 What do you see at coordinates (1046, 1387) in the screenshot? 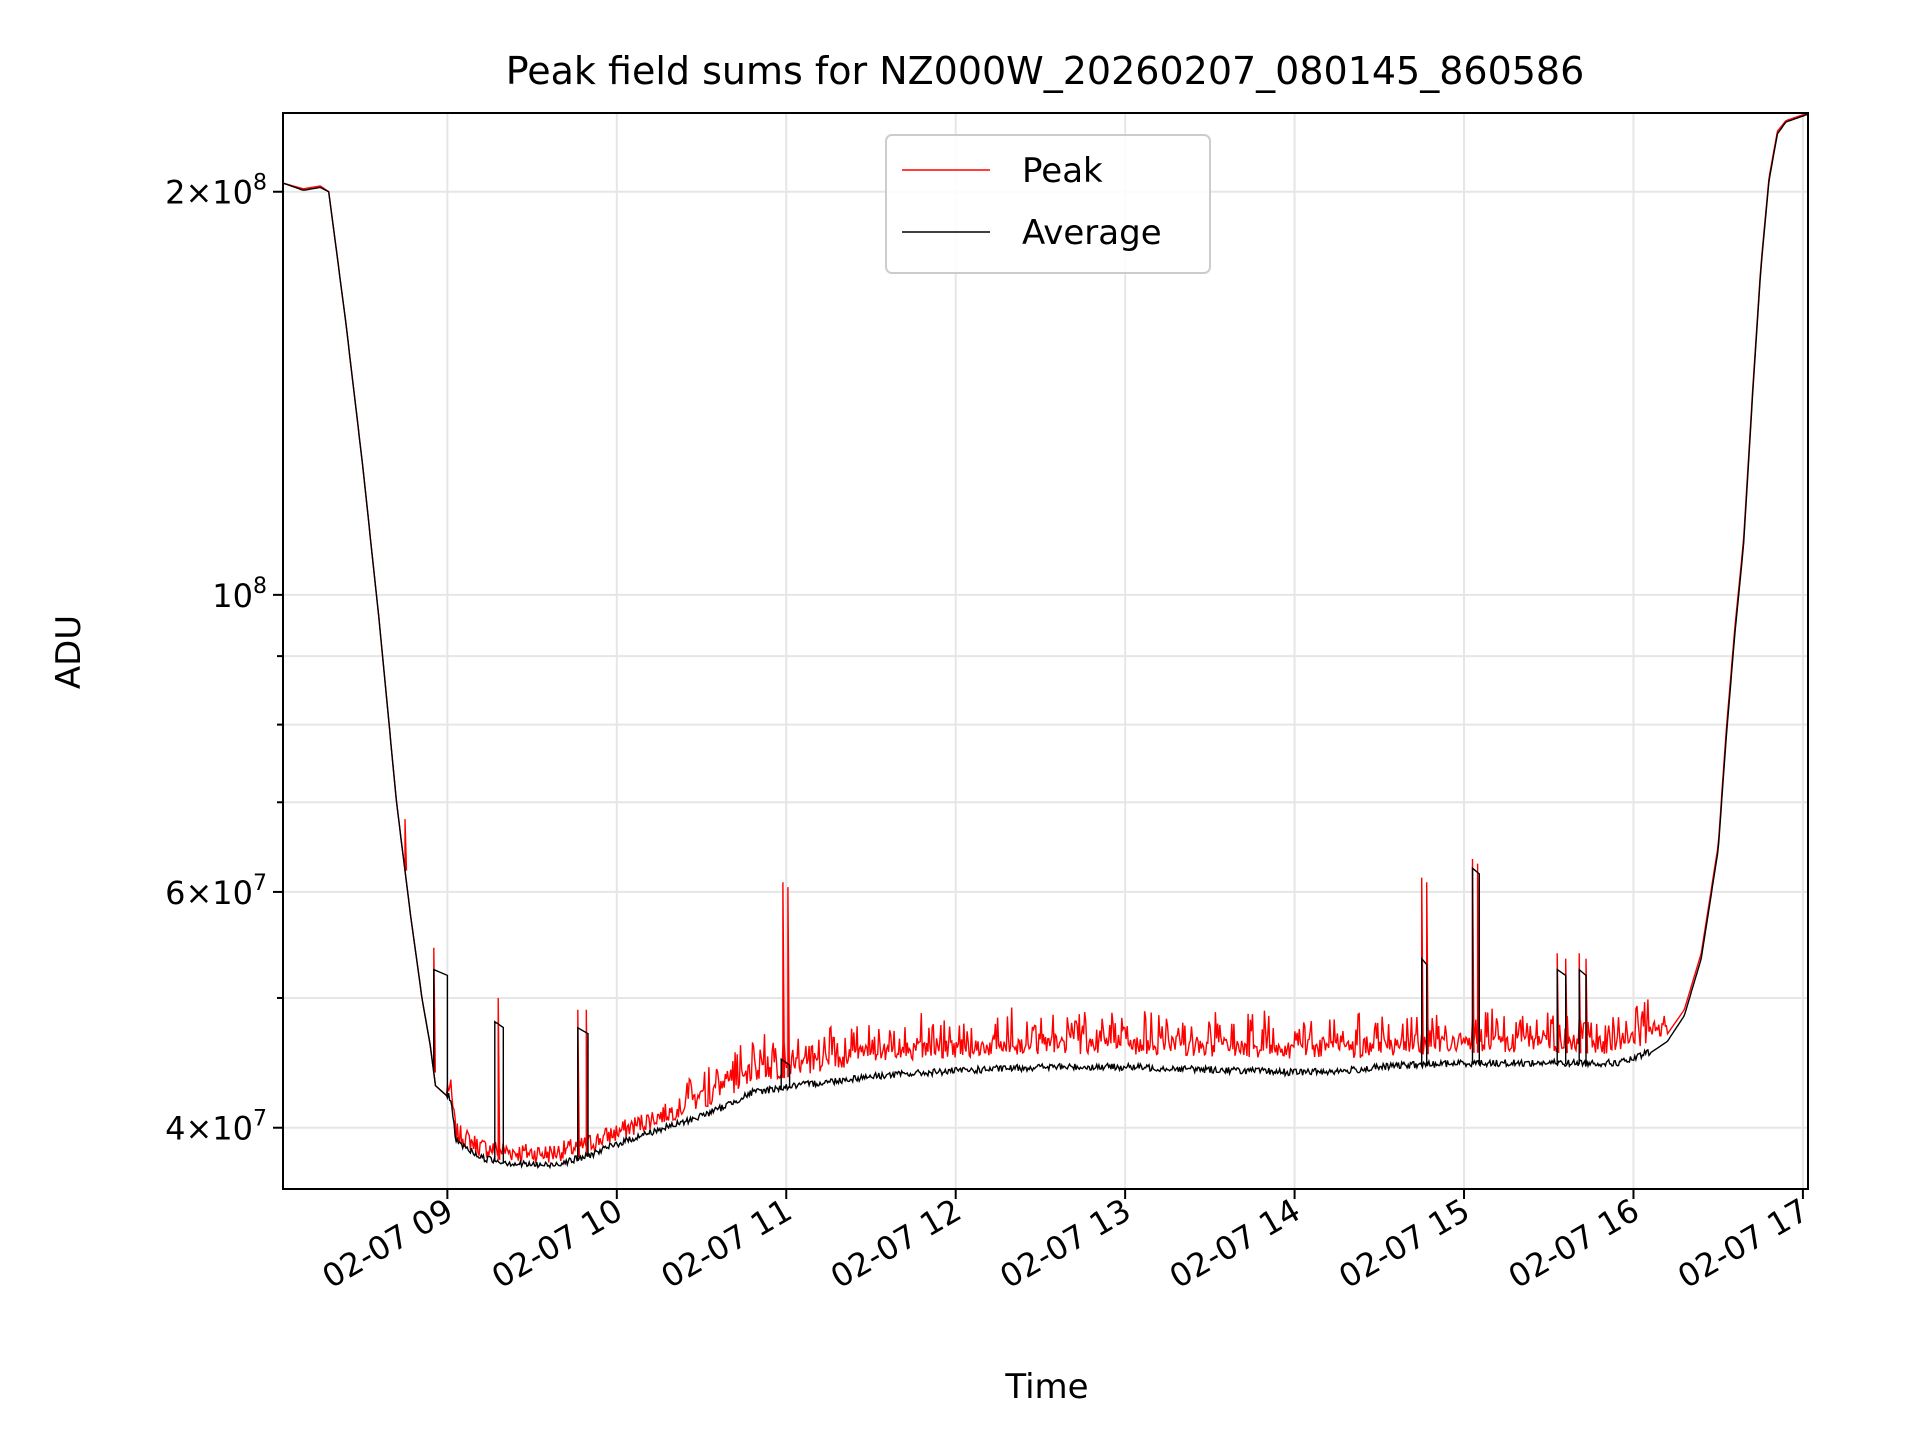
I see `x-axis-label: Time` at bounding box center [1046, 1387].